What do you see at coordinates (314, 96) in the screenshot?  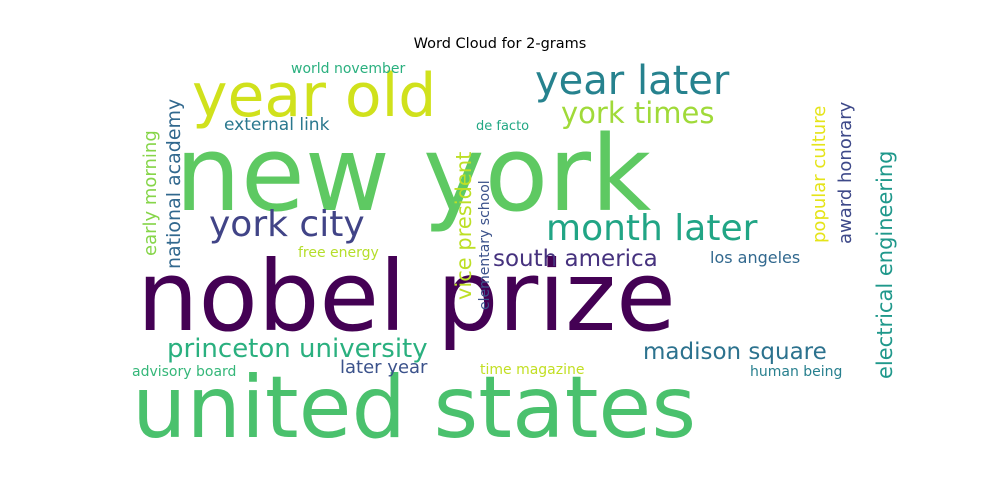 I see `word-year-old: year old` at bounding box center [314, 96].